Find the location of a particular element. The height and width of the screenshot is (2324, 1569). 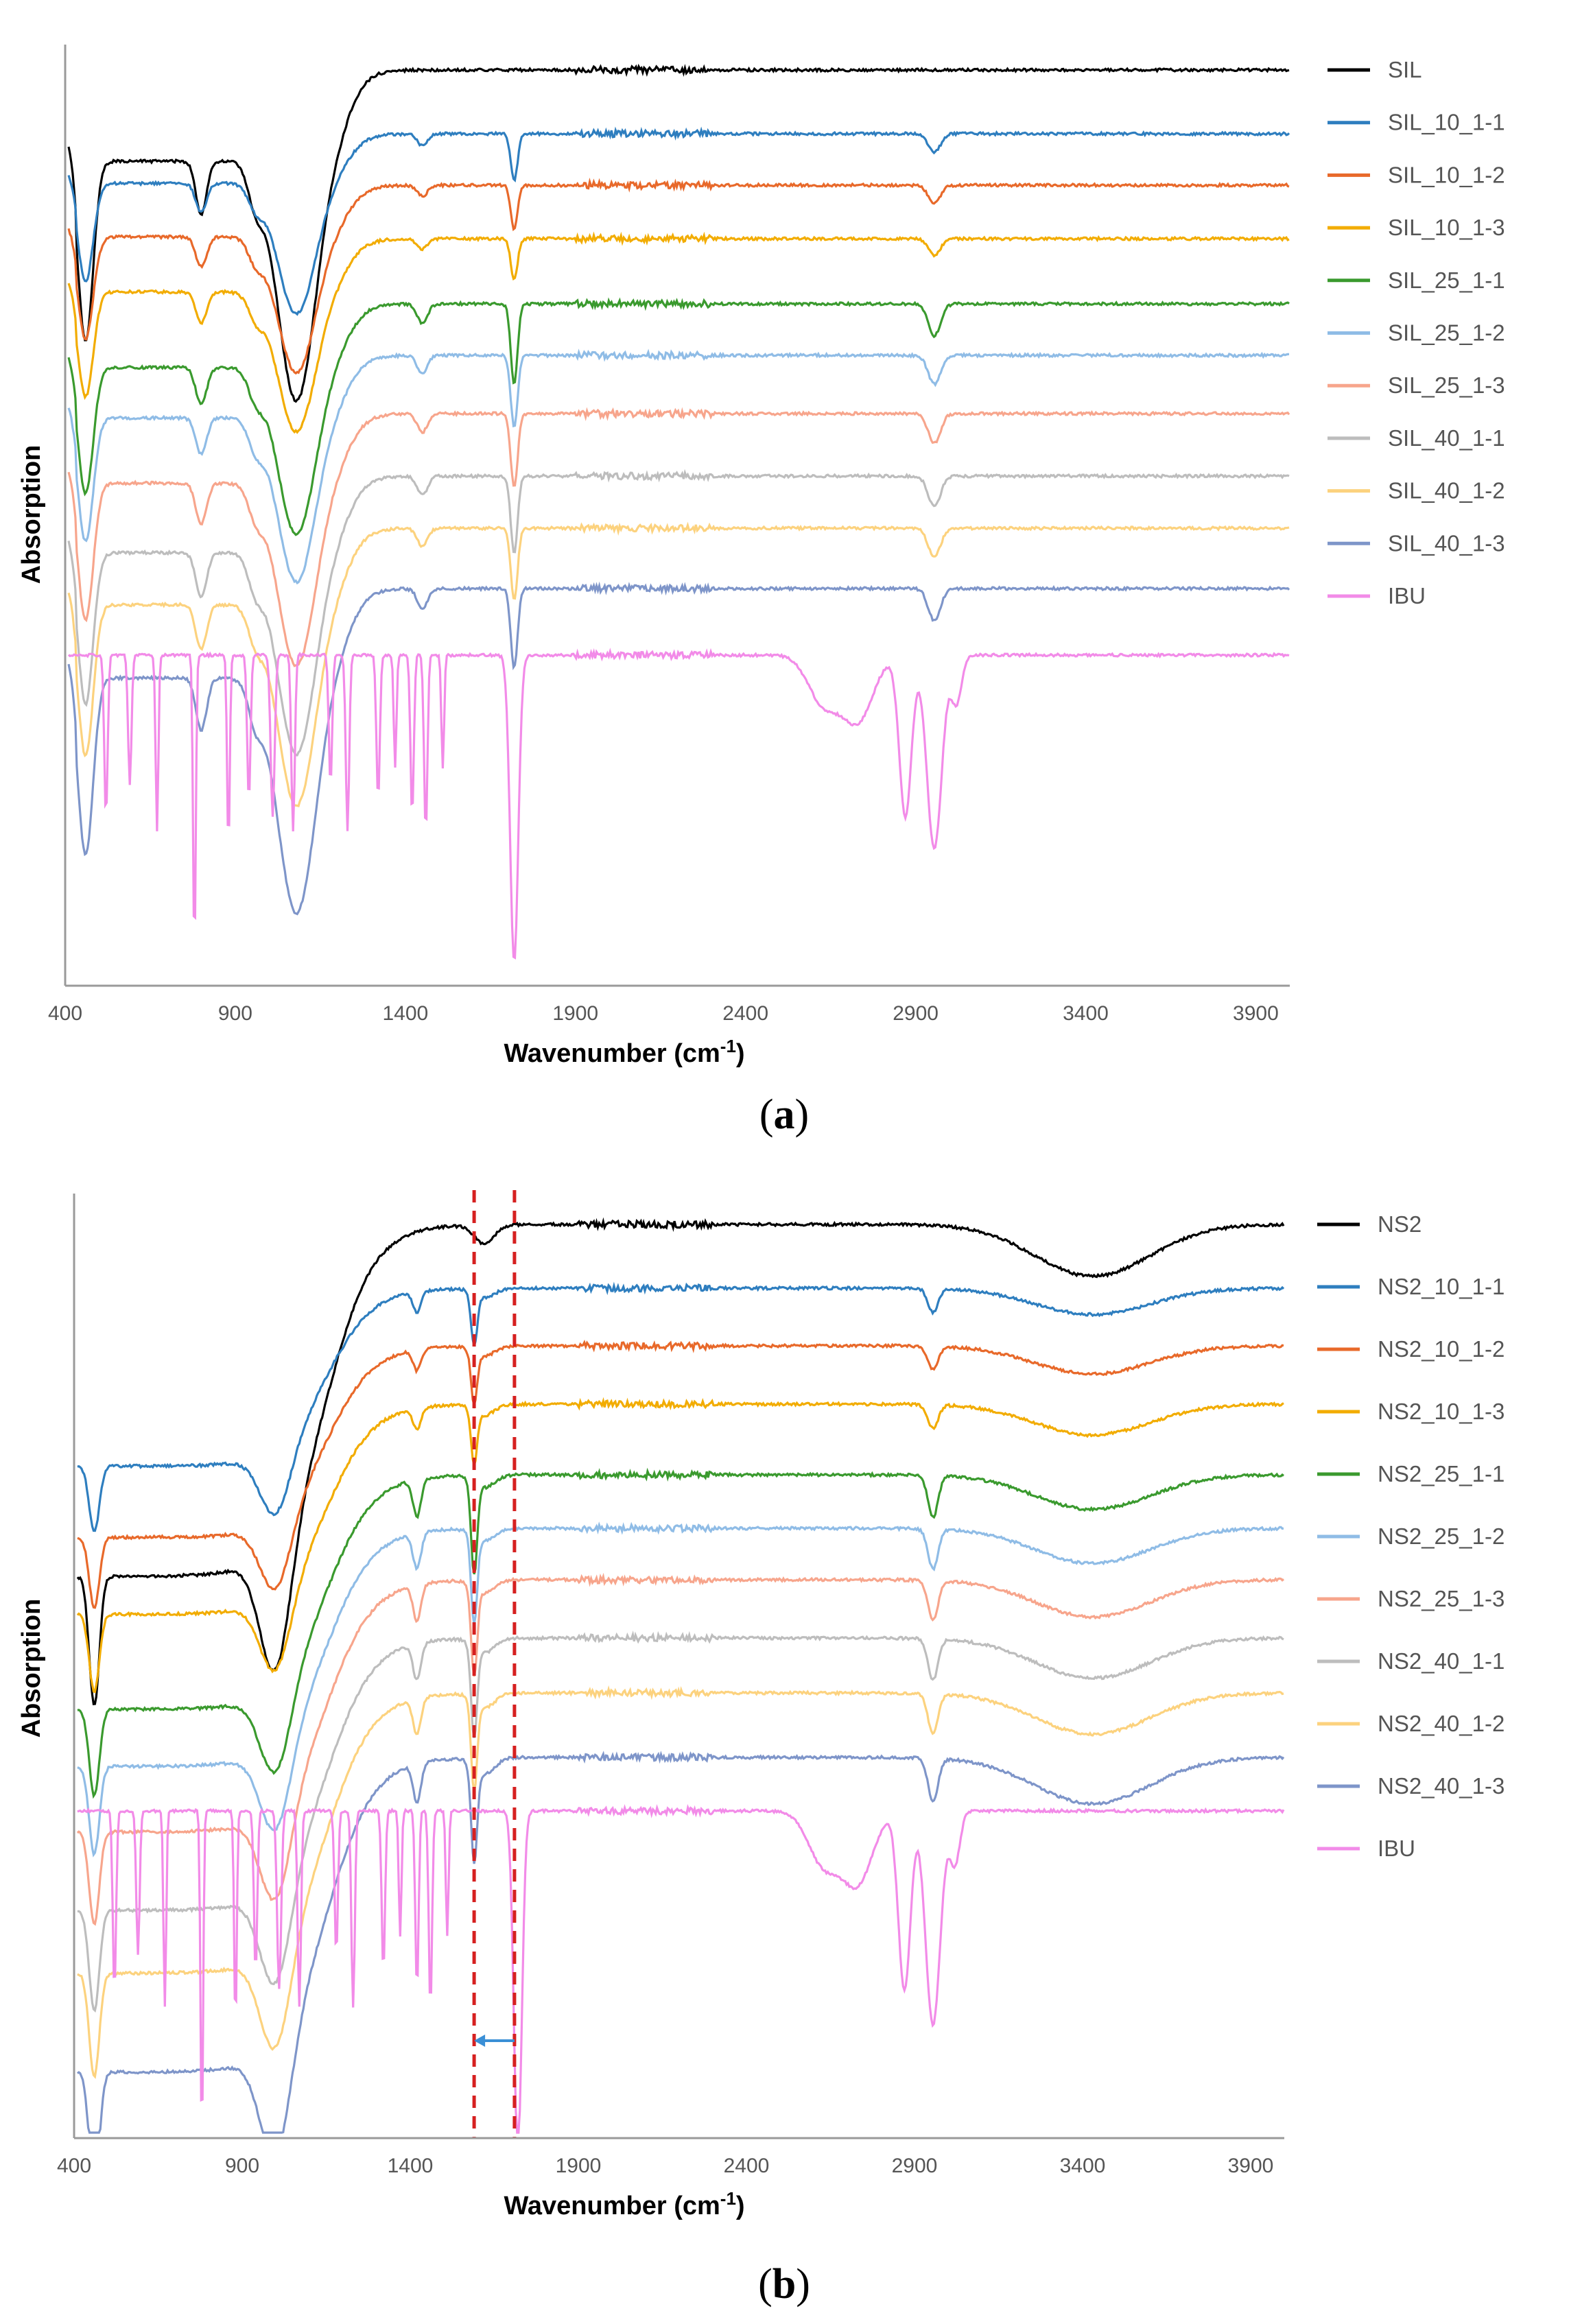

legend-label: NS2_40_1-2 is located at coordinates (1441, 1724).